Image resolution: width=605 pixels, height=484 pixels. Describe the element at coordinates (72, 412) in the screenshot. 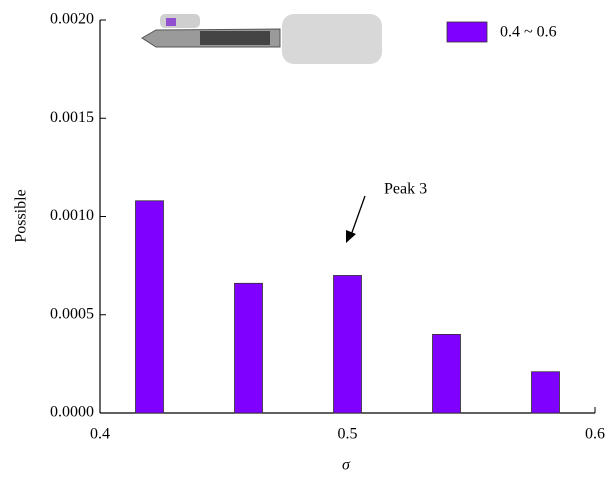

I see `y-tick-label: 0.0000` at that location.